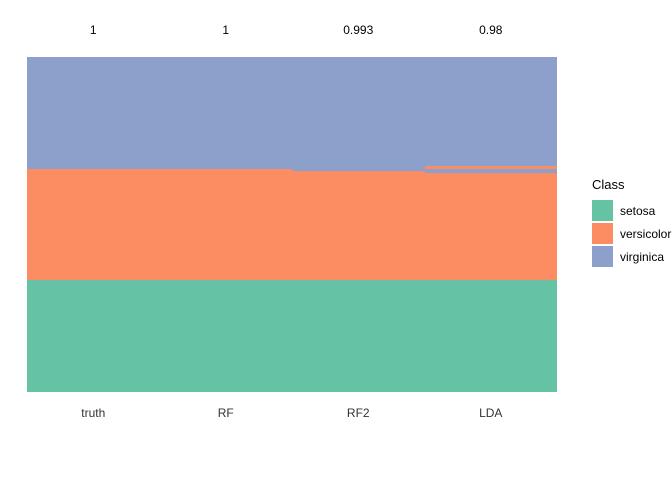  What do you see at coordinates (608, 184) in the screenshot?
I see `legend-title: Class` at bounding box center [608, 184].